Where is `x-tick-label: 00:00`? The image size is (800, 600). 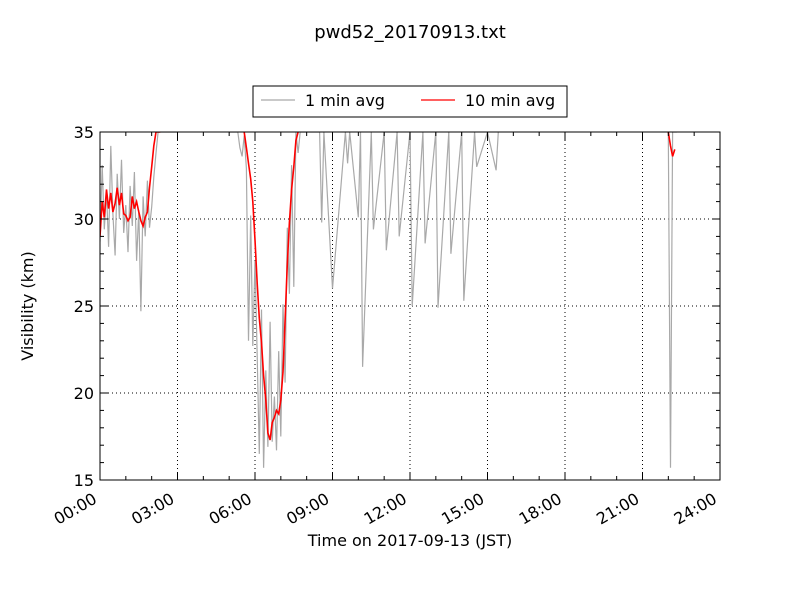
x-tick-label: 00:00 is located at coordinates (75, 509).